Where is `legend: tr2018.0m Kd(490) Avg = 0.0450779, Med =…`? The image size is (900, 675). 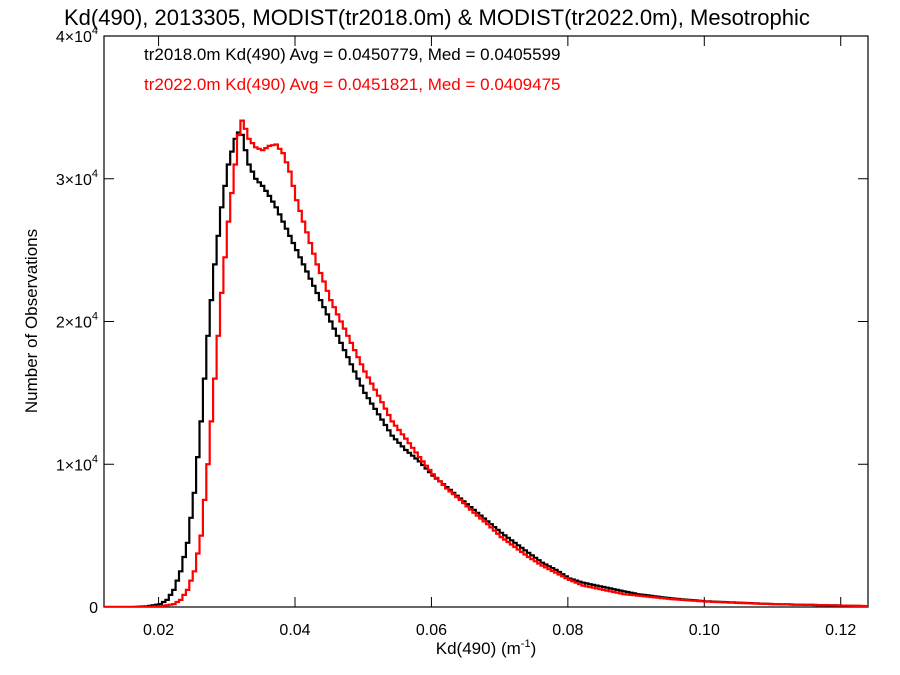 legend: tr2018.0m Kd(490) Avg = 0.0450779, Med =… is located at coordinates (352, 69).